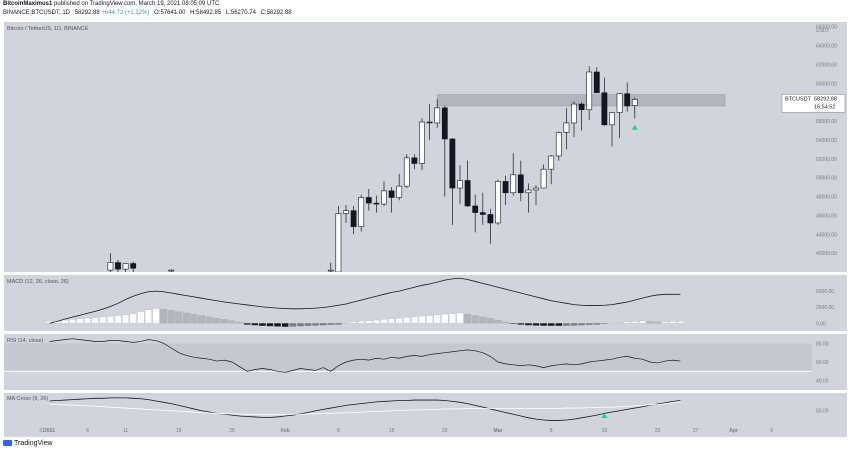 The height and width of the screenshot is (453, 850). What do you see at coordinates (279, 13) in the screenshot?
I see `close-value: 58292.88` at bounding box center [279, 13].